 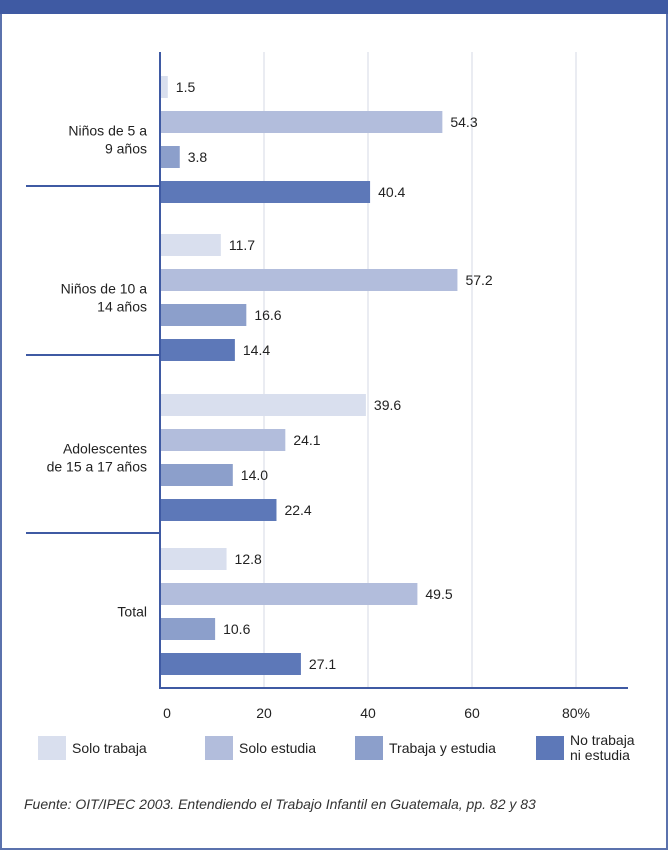 I want to click on category-label: Niños de 5 a, so click(x=107, y=131).